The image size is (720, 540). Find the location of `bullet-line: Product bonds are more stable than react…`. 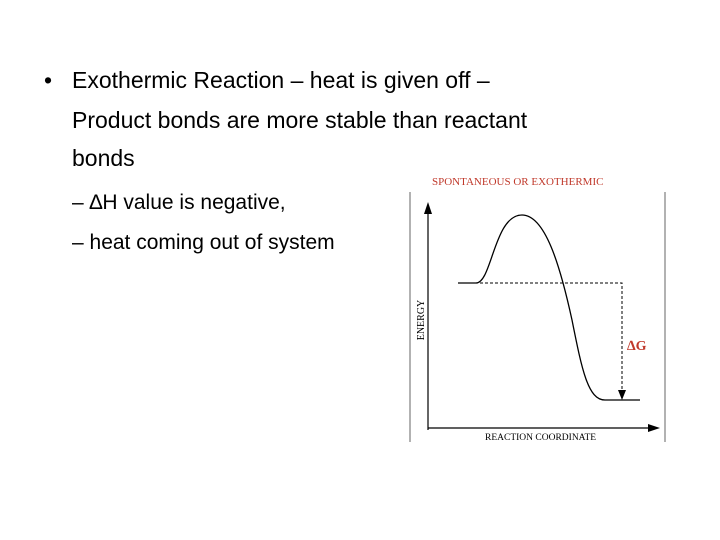

bullet-line: Product bonds are more stable than react… is located at coordinates (300, 120).